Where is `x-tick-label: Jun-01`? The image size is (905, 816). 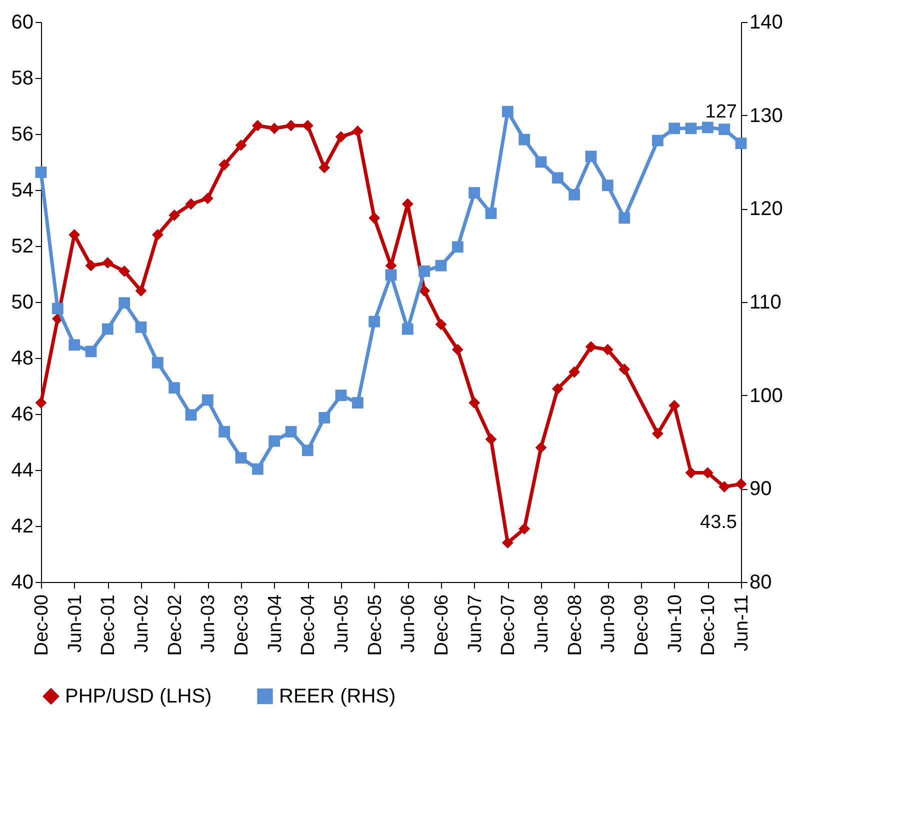
x-tick-label: Jun-01 is located at coordinates (75, 623).